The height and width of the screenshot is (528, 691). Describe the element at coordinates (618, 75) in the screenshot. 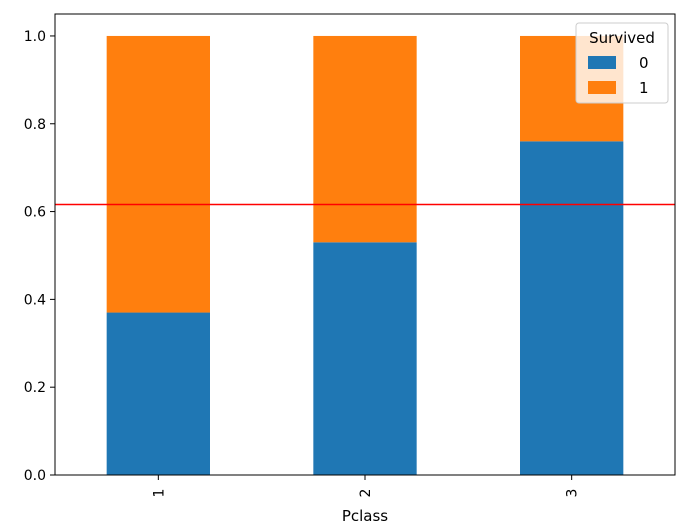

I see `legend-items: 01` at that location.